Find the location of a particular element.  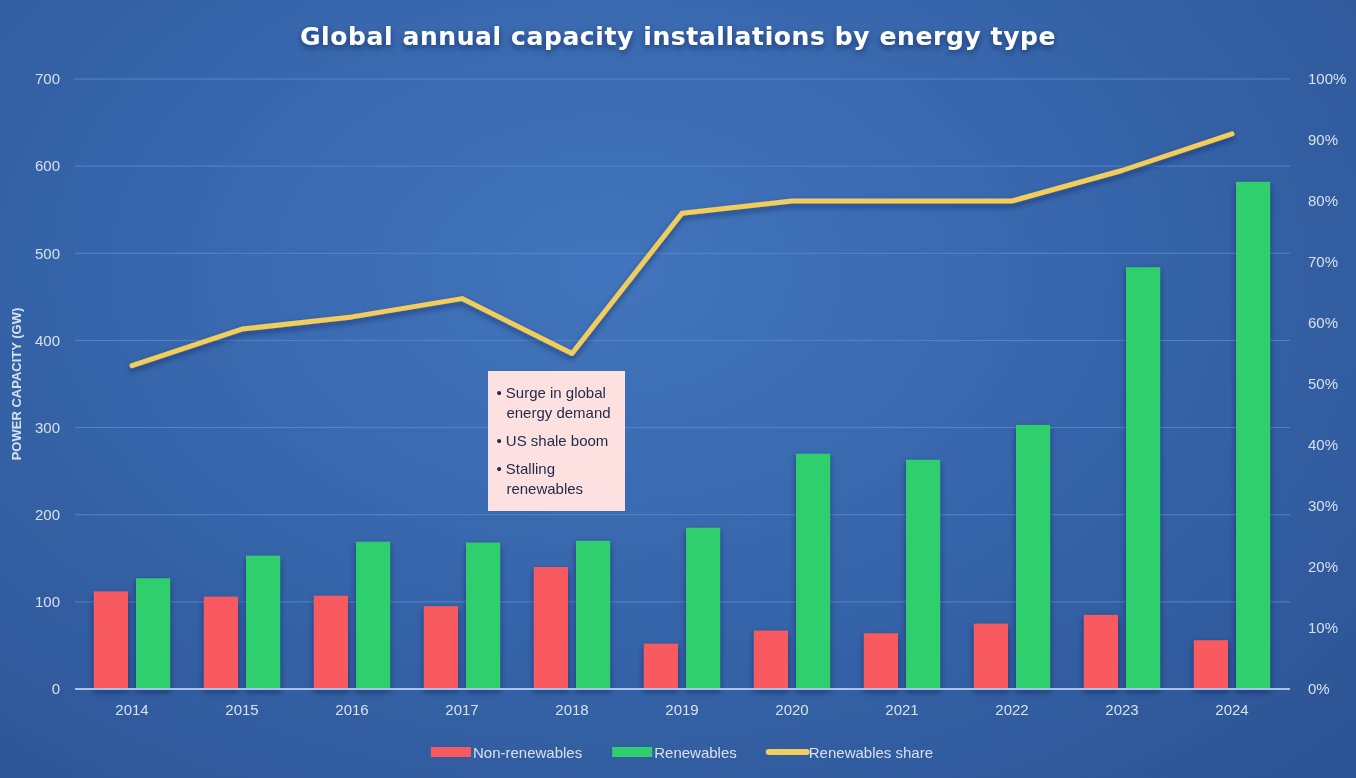

y2-tick-label: 30% is located at coordinates (1323, 506).